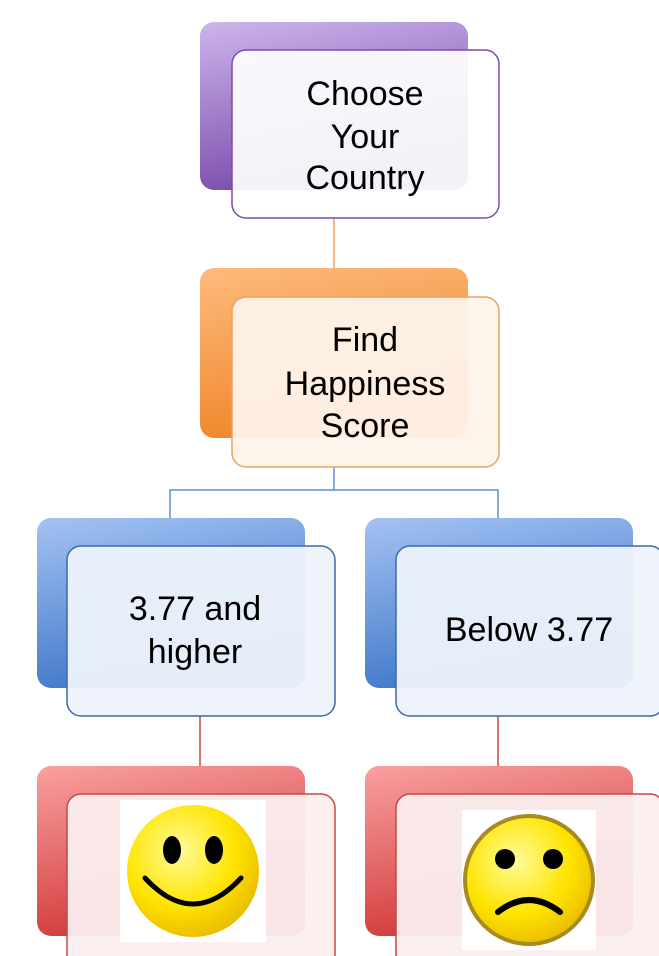 The width and height of the screenshot is (659, 956). I want to click on node-label: Below 3.77, so click(529, 630).